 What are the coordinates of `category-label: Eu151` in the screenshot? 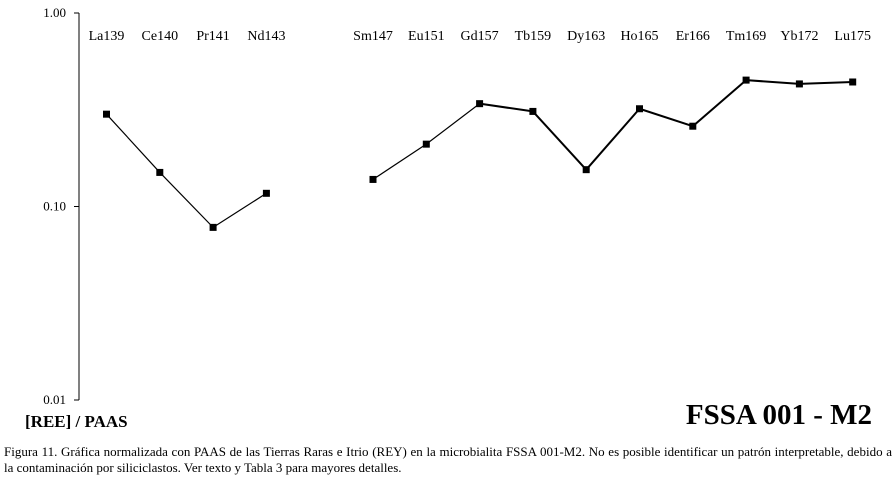 It's located at (426, 36).